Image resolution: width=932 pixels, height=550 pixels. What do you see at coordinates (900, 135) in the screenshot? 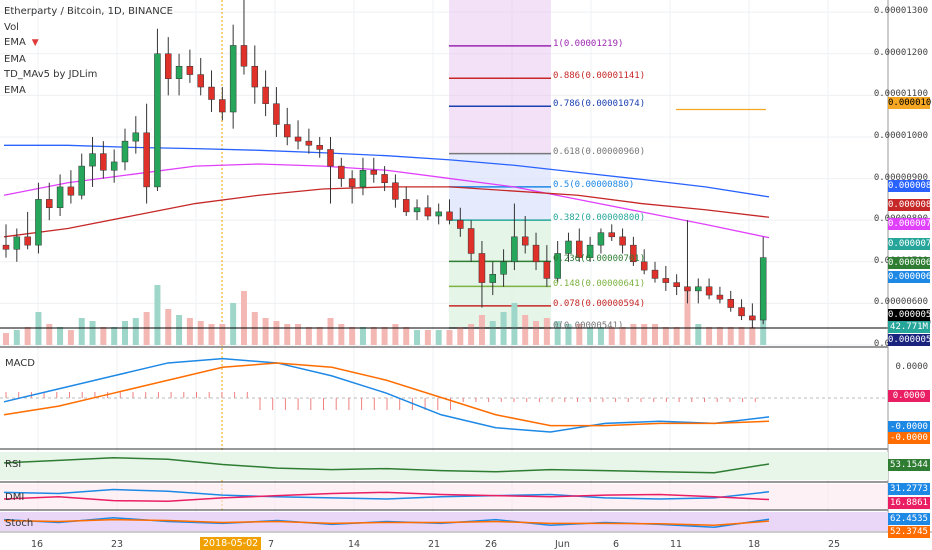
I see `price-axis-tick: 0.00001000` at bounding box center [900, 135].